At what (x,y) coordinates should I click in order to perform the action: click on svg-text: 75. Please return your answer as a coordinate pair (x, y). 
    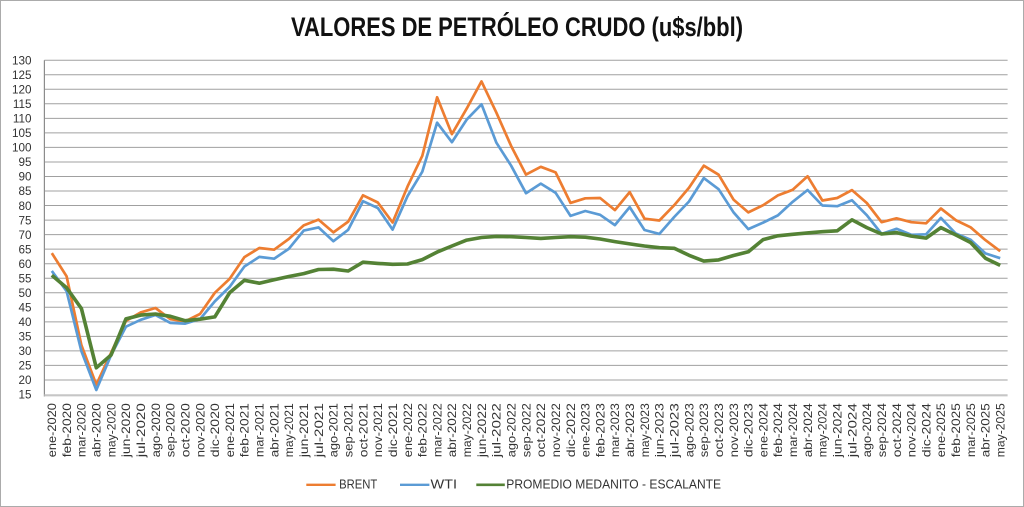
    Looking at the image, I should click on (25, 220).